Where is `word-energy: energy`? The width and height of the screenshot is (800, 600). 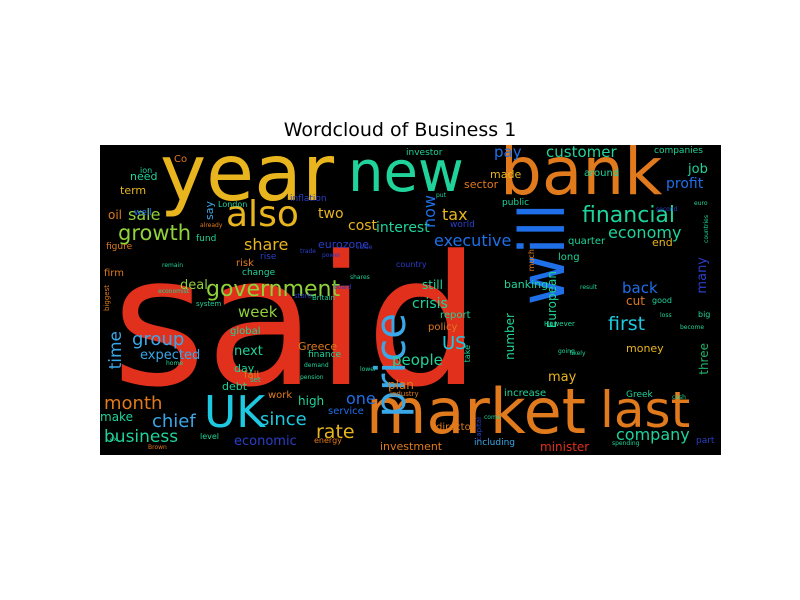
word-energy: energy is located at coordinates (328, 440).